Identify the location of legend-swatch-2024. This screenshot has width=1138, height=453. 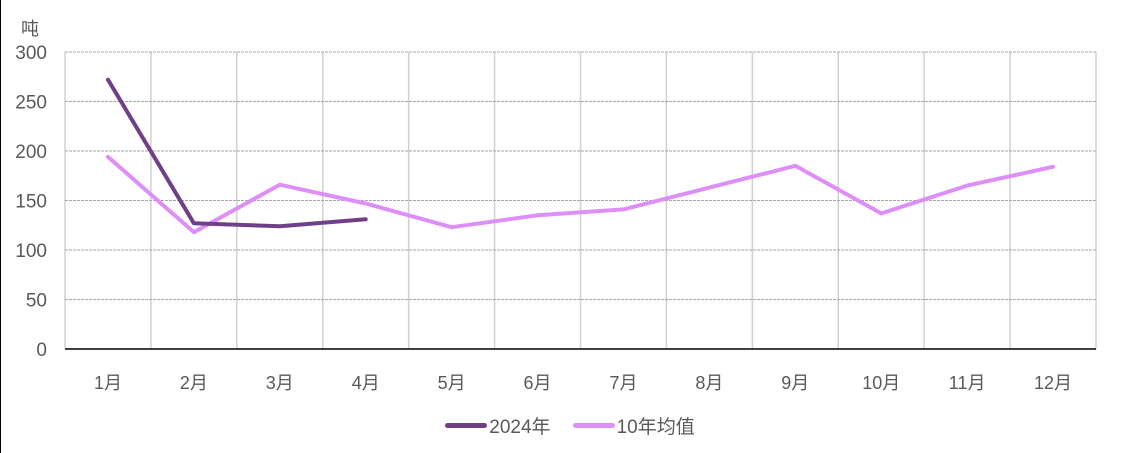
(466, 425).